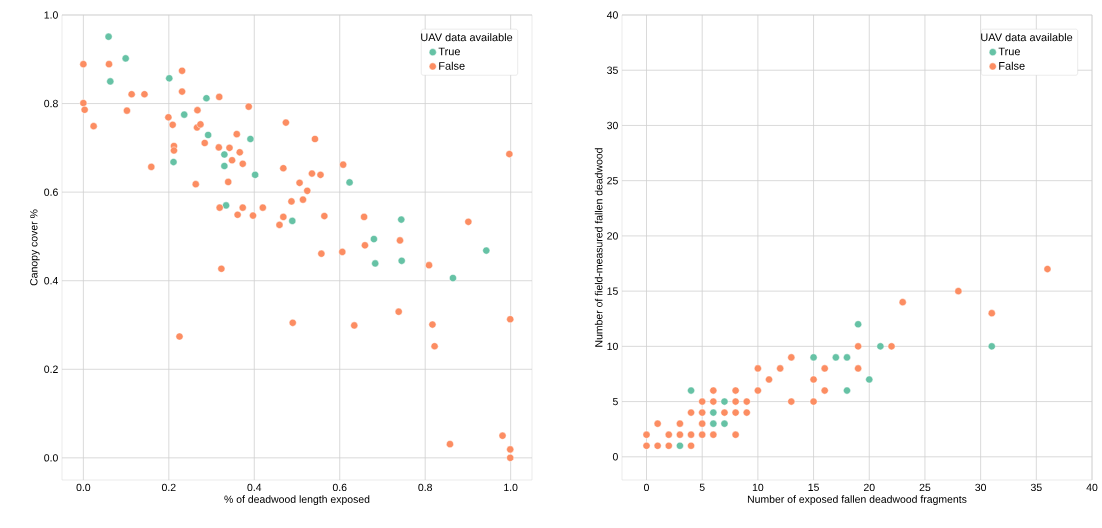 The width and height of the screenshot is (1102, 528). Describe the element at coordinates (612, 70) in the screenshot. I see `y-tick-label: 35` at that location.